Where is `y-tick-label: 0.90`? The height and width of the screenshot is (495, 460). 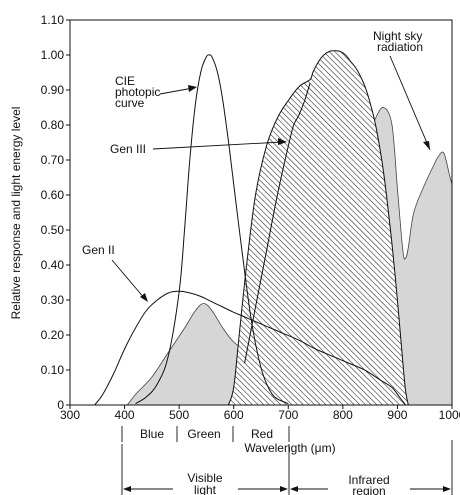
y-tick-label: 0.90 is located at coordinates (53, 90).